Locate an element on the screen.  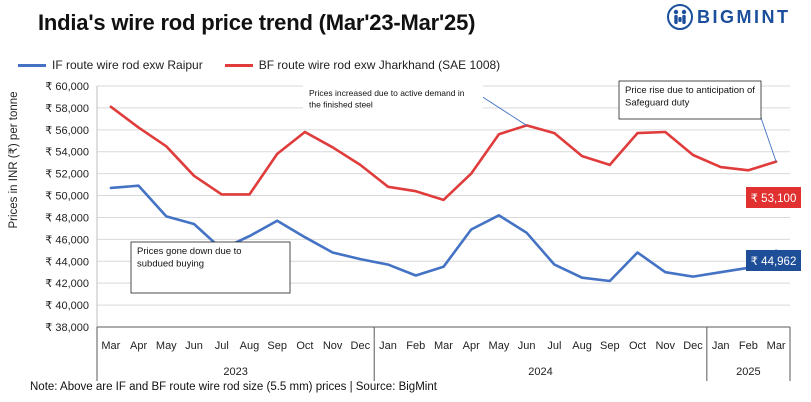
x-tick-label: May is located at coordinates (499, 346).